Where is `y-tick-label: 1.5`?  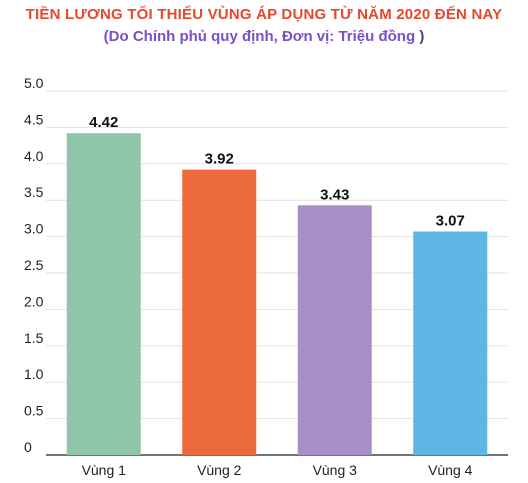
y-tick-label: 1.5 is located at coordinates (34, 338).